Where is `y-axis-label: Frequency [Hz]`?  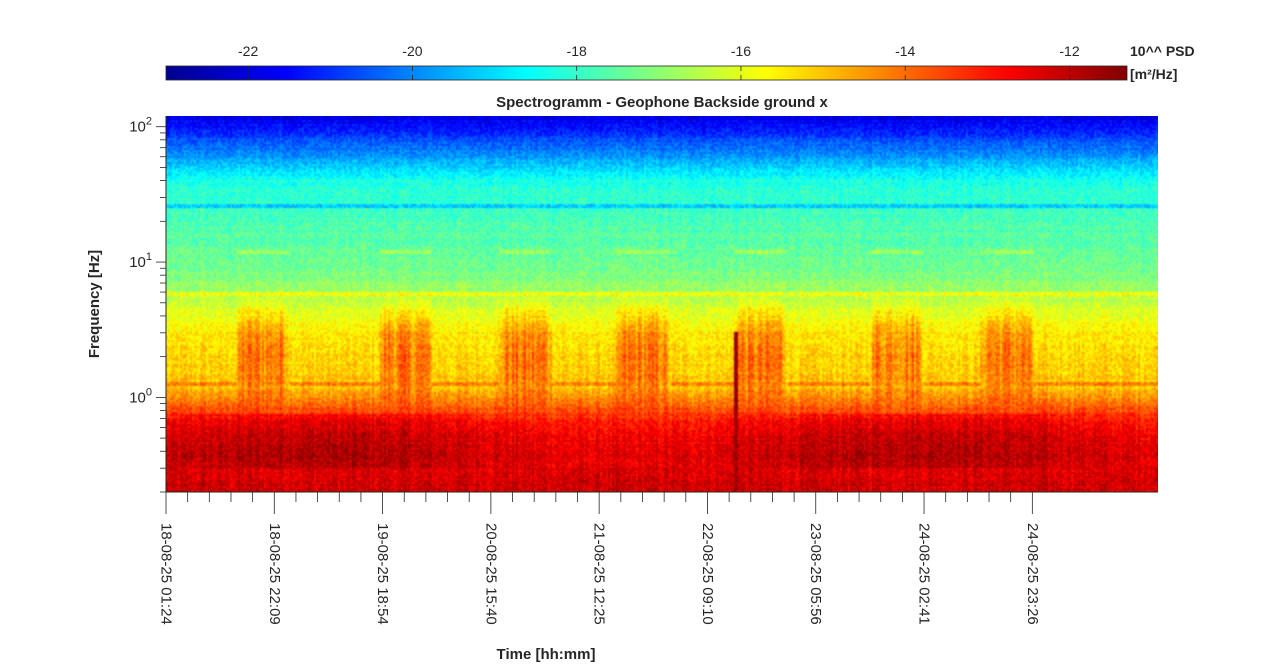 y-axis-label: Frequency [Hz] is located at coordinates (94, 304).